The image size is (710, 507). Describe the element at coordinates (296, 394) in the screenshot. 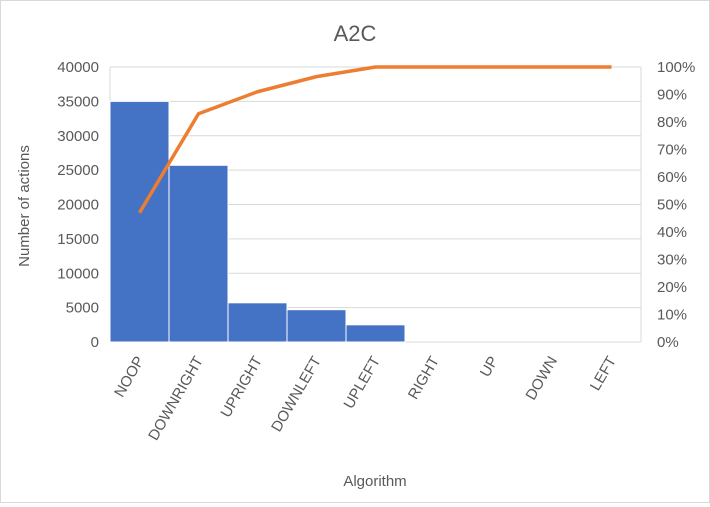

I see `x-tick-label: DOWNLEFT` at that location.